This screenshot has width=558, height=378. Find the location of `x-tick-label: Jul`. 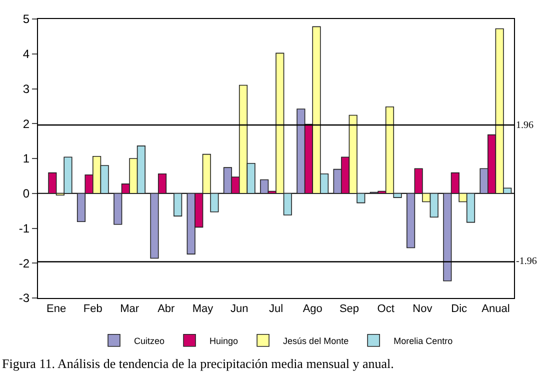

x-tick-label: Jul is located at coordinates (276, 309).